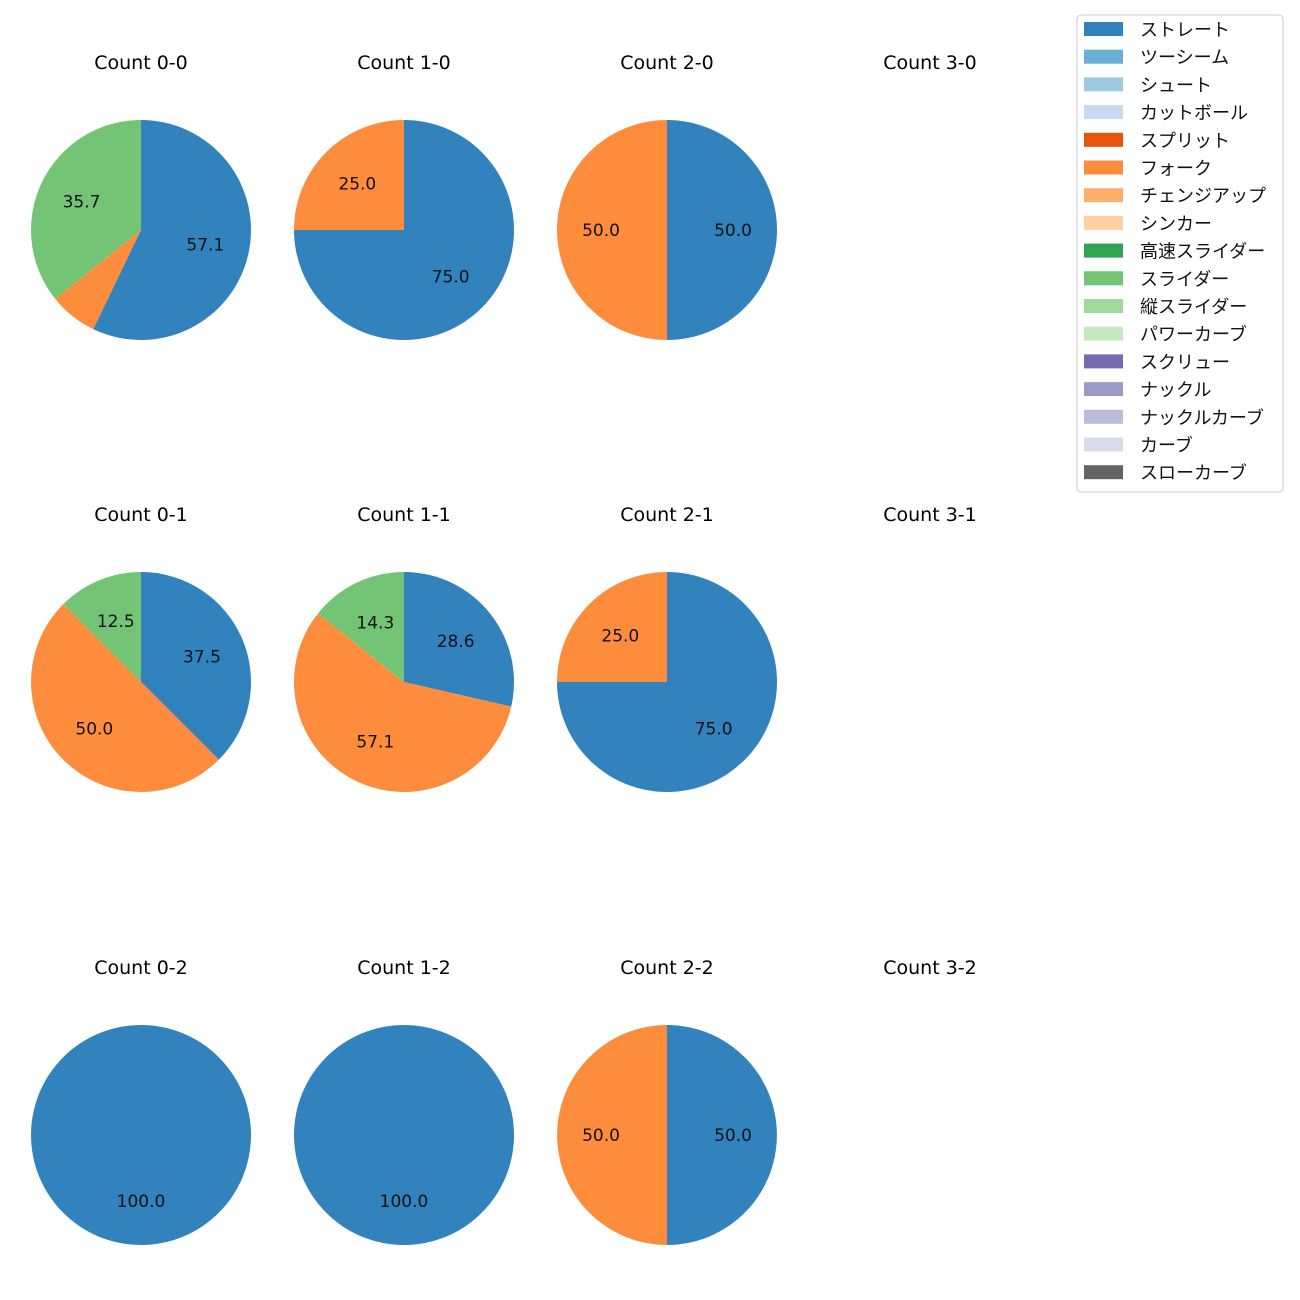 Image resolution: width=1300 pixels, height=1300 pixels. I want to click on pie-subplot: Count 3-1, so click(930, 515).